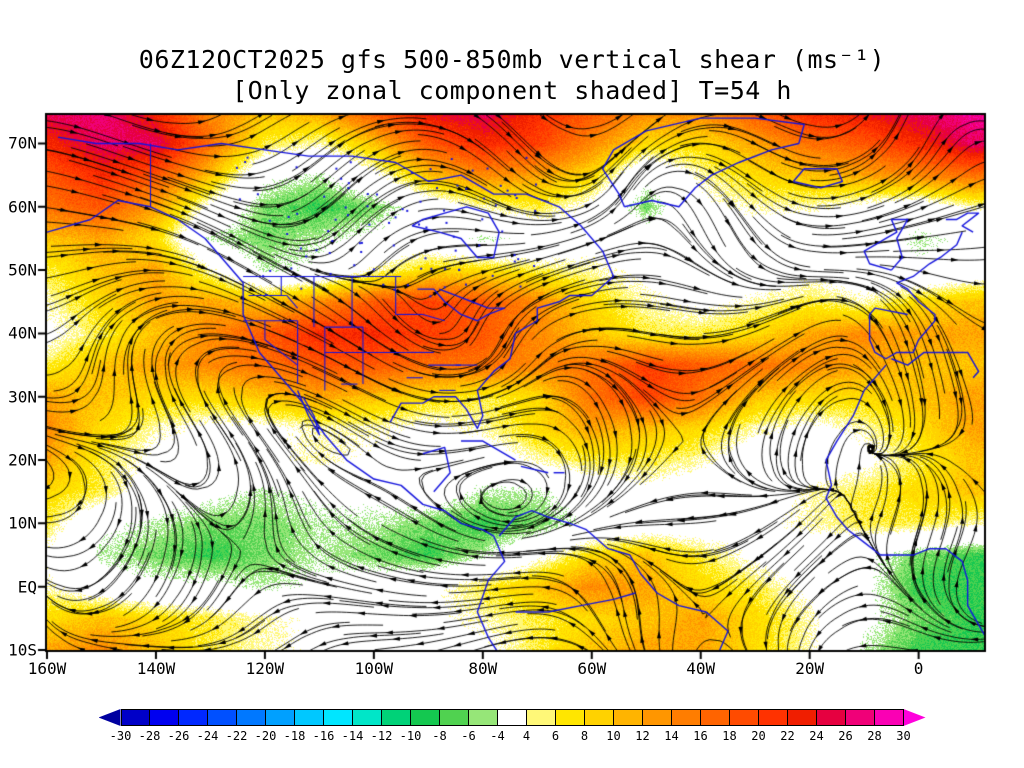 The image size is (1024, 768). I want to click on y-axis-label: 40N, so click(22, 333).